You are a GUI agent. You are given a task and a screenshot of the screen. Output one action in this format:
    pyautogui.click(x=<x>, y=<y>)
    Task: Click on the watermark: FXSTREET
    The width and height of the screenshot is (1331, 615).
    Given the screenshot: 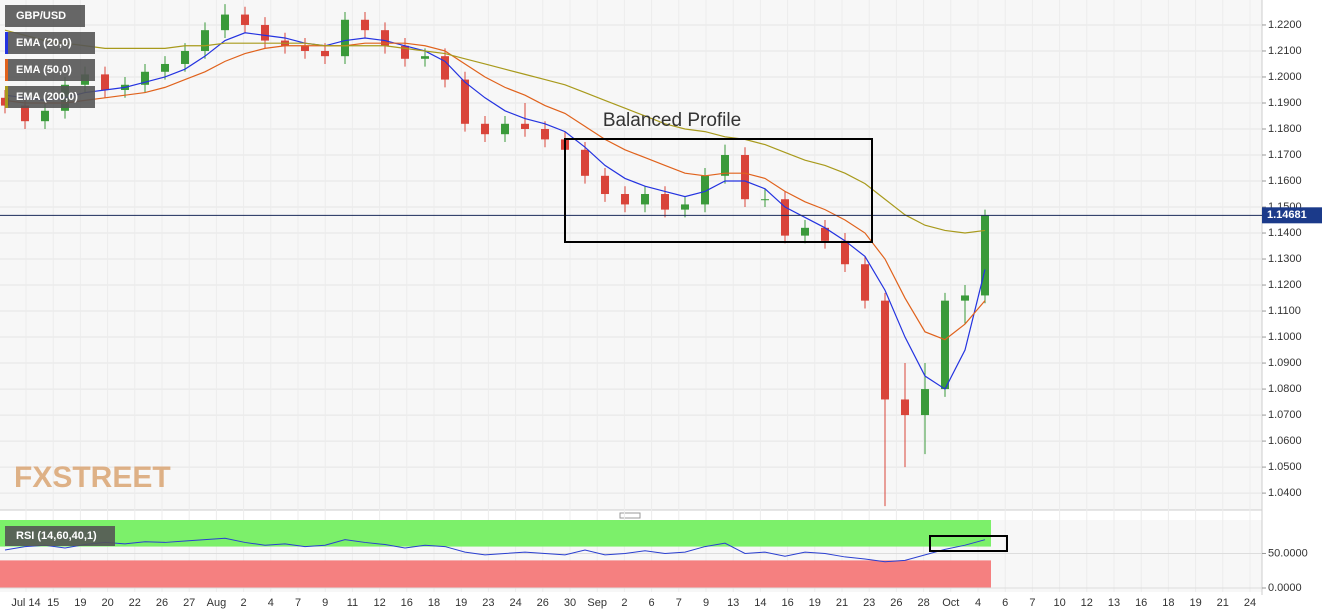 What is the action you would take?
    pyautogui.click(x=92, y=477)
    